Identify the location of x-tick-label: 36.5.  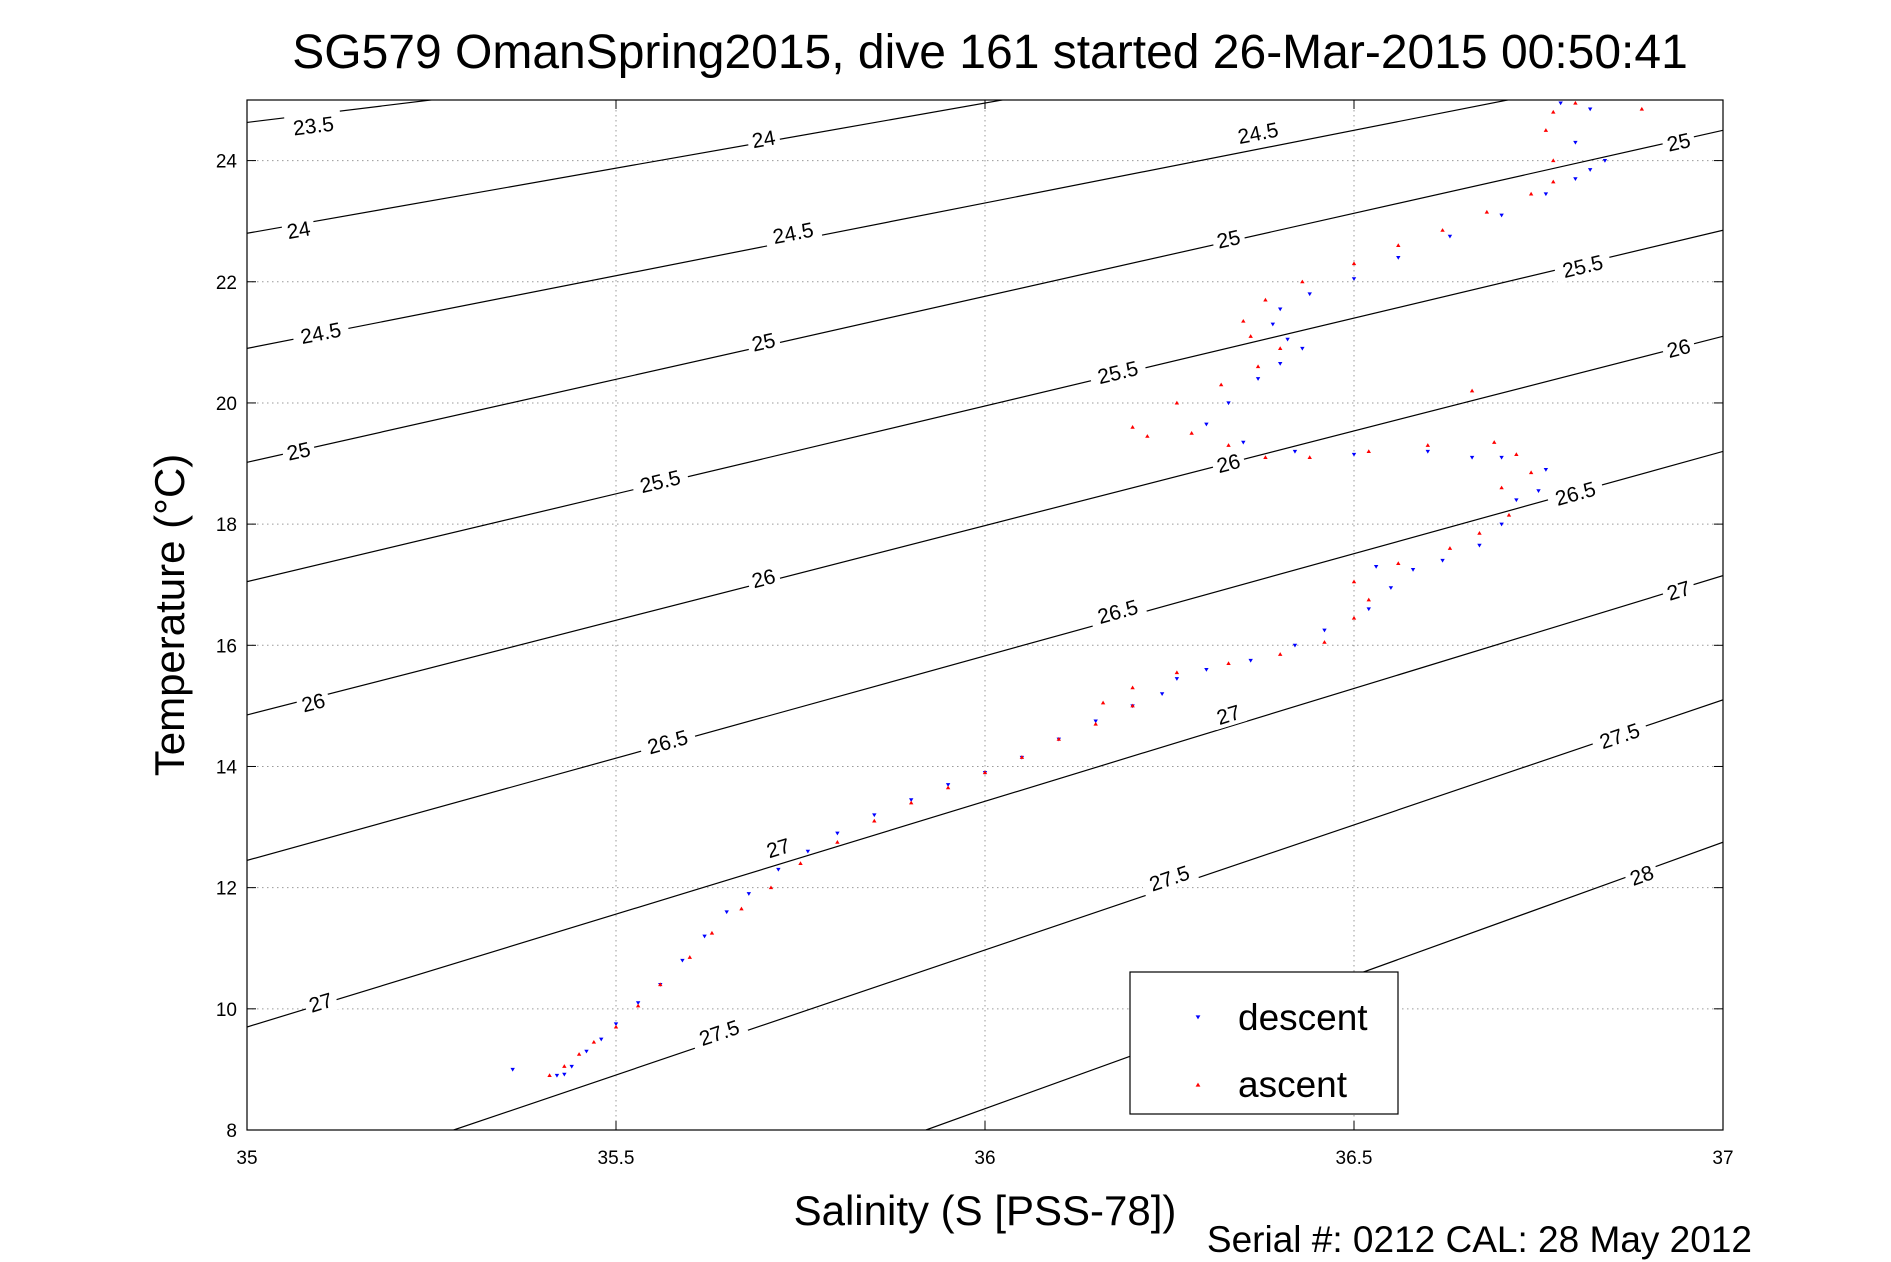
(1354, 1158).